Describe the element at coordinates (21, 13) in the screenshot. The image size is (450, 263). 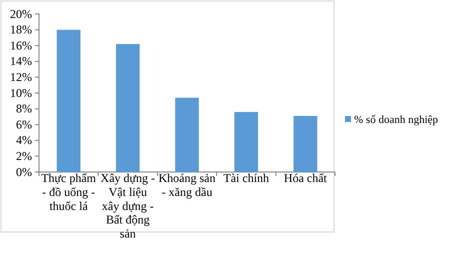
I see `y-tick-label: 20%` at that location.